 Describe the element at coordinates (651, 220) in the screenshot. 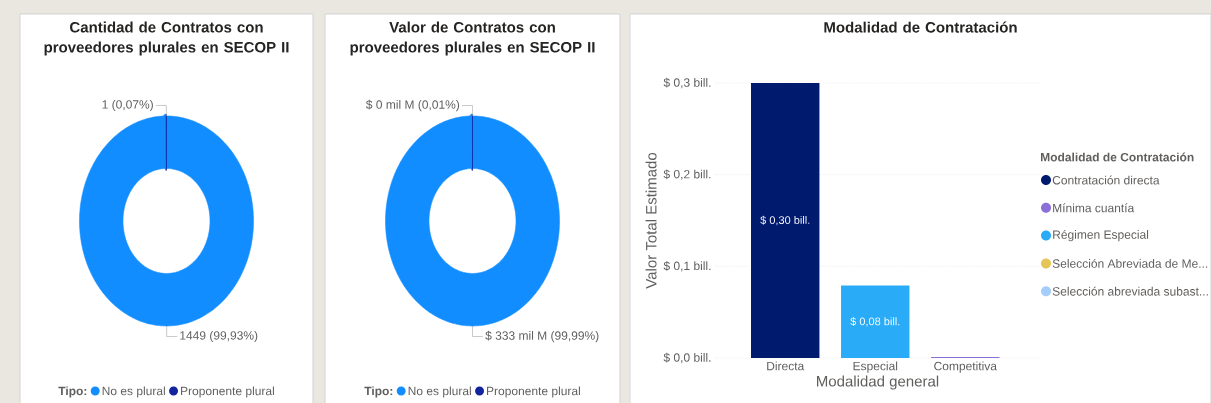

I see `y-axis-title: Valor Total Estimado` at that location.